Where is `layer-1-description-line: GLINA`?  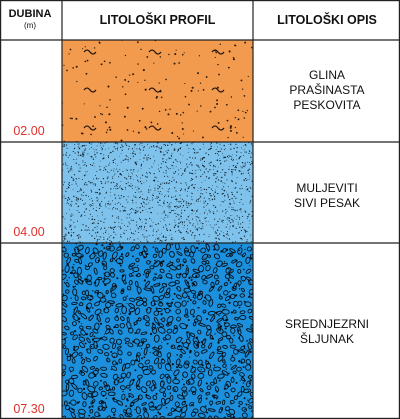
layer-1-description-line: GLINA is located at coordinates (326, 75).